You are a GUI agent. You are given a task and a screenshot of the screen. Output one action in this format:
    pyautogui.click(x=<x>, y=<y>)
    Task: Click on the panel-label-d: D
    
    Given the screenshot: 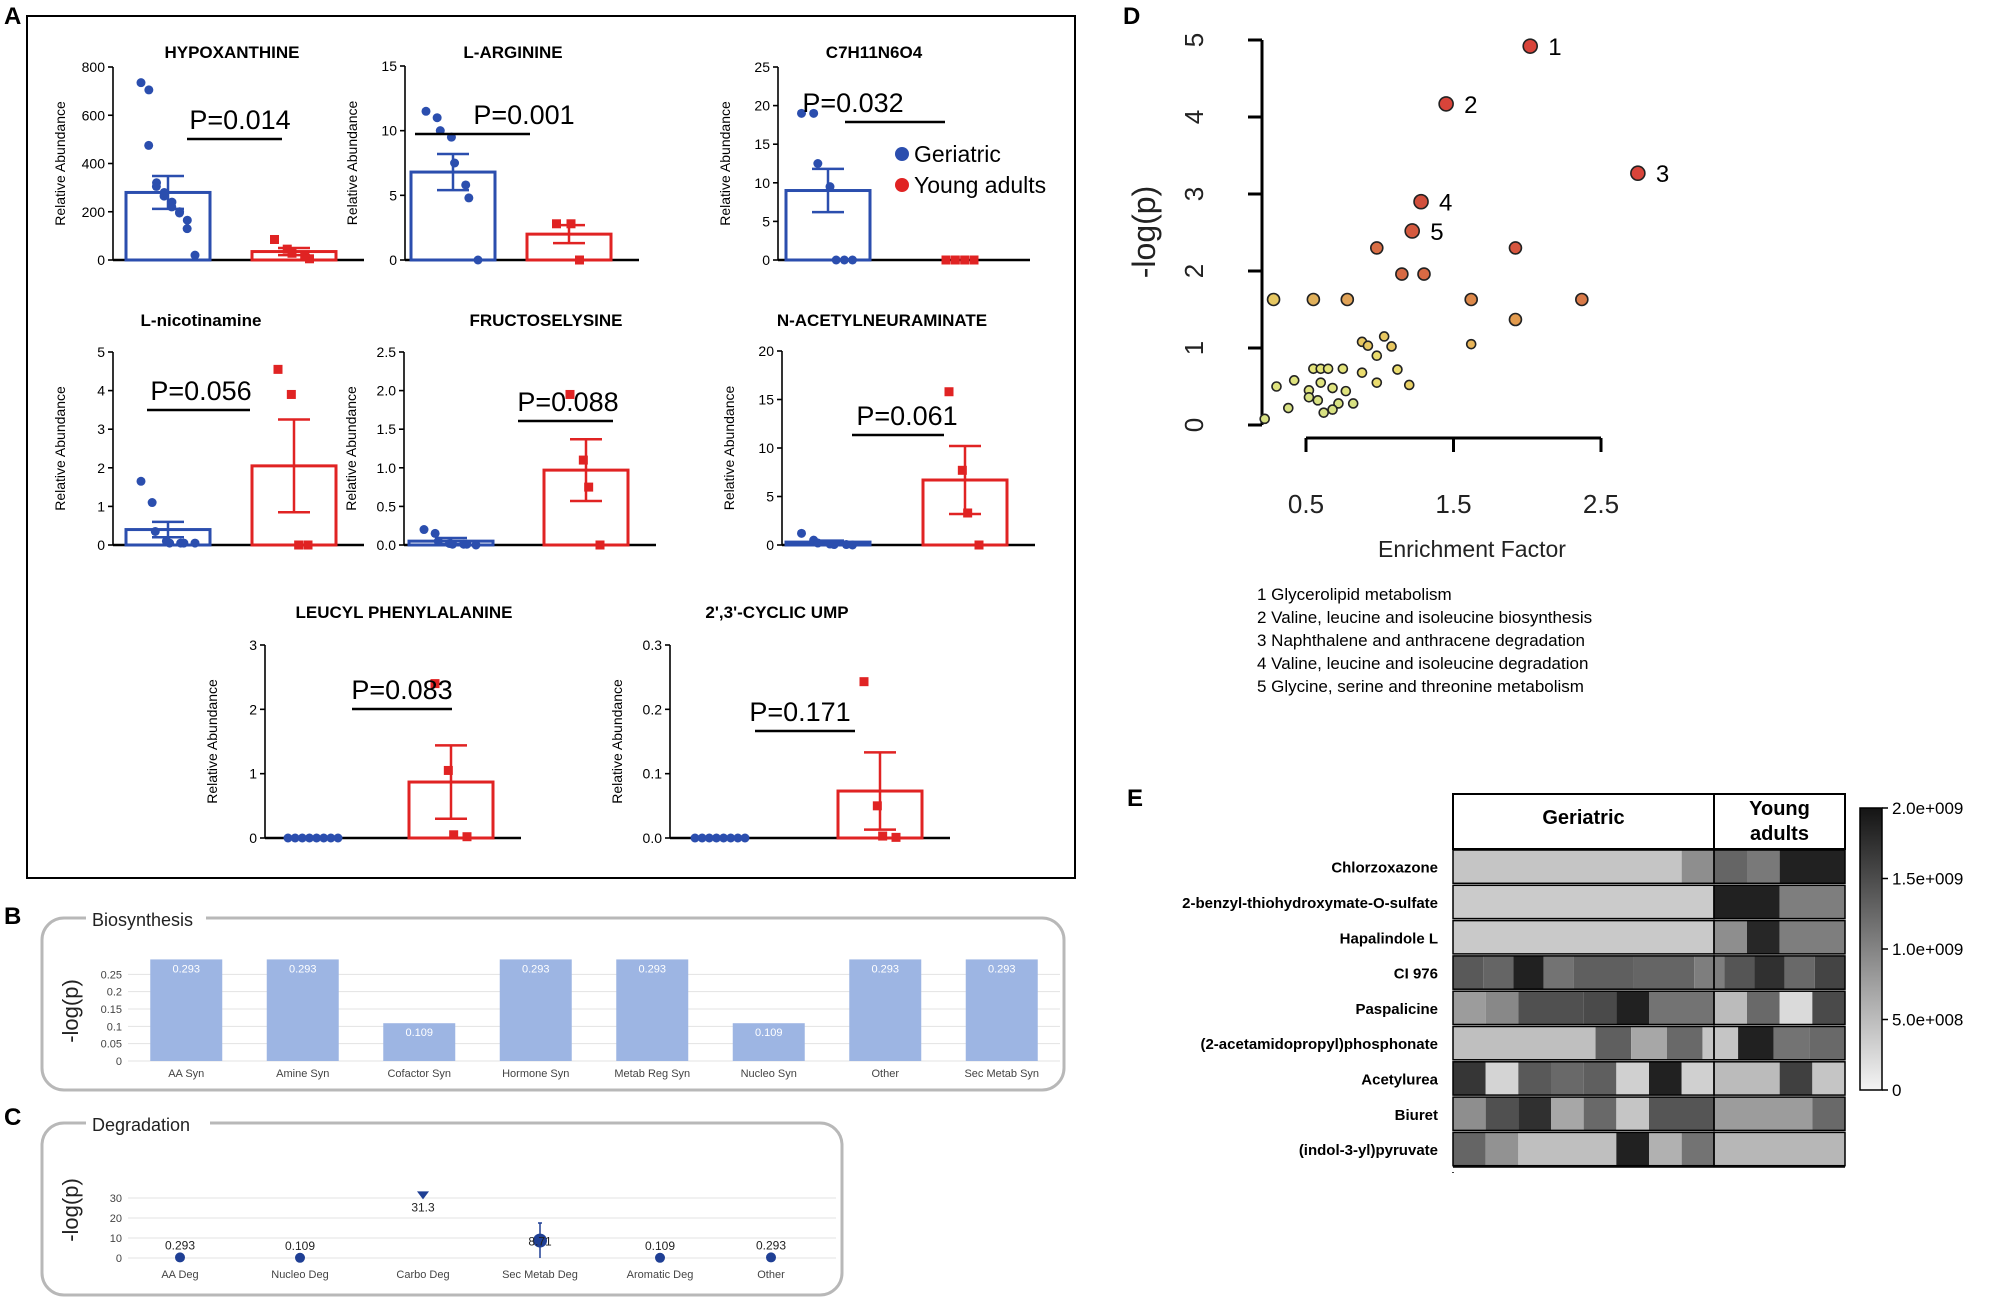 What is the action you would take?
    pyautogui.click(x=1131, y=16)
    